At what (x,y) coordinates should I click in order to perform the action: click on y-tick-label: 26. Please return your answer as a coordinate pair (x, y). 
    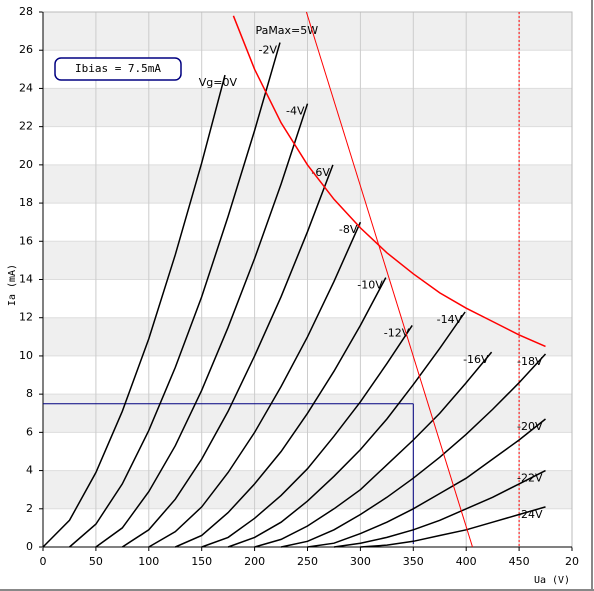
    Looking at the image, I should click on (26, 49).